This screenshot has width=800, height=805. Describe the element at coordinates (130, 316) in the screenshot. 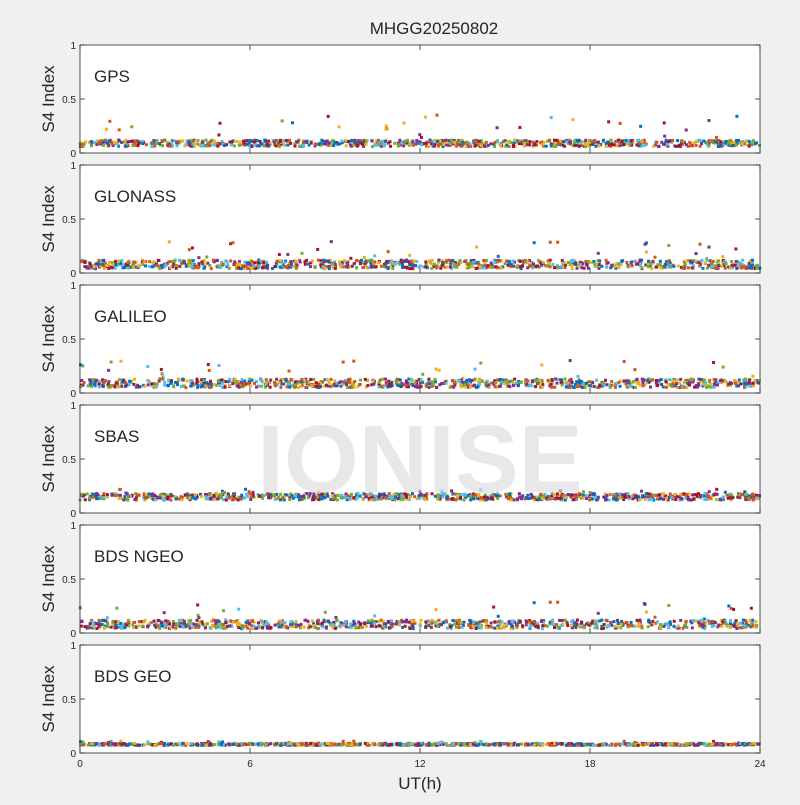

I see `panel-label: GALILEO` at that location.